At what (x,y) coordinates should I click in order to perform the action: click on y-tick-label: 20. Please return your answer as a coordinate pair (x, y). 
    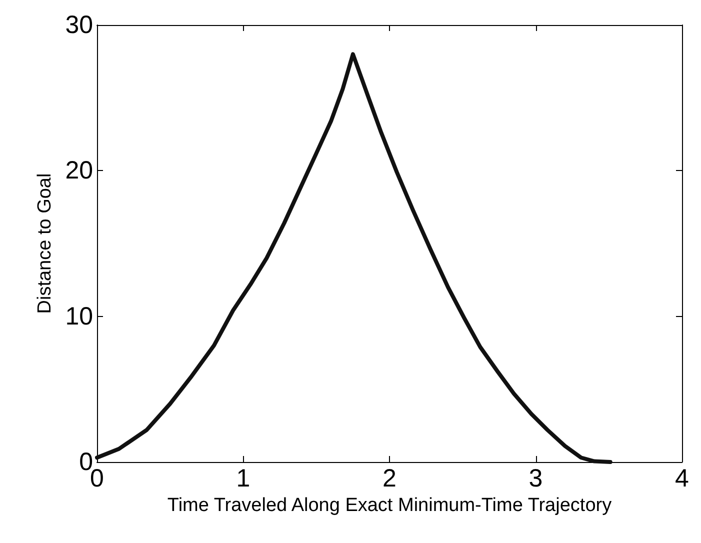
    Looking at the image, I should click on (79, 170).